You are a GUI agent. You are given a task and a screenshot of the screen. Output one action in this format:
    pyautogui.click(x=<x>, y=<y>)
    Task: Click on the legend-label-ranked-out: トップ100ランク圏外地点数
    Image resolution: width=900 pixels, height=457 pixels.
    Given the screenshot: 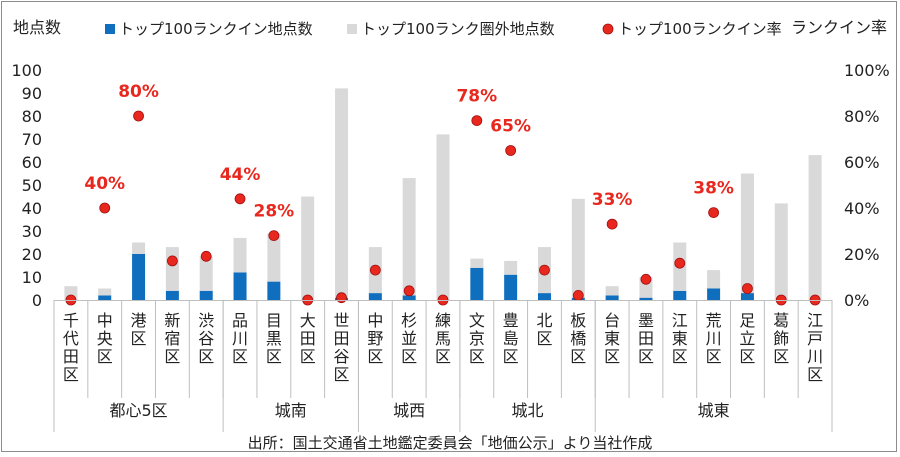 What is the action you would take?
    pyautogui.click(x=458, y=29)
    